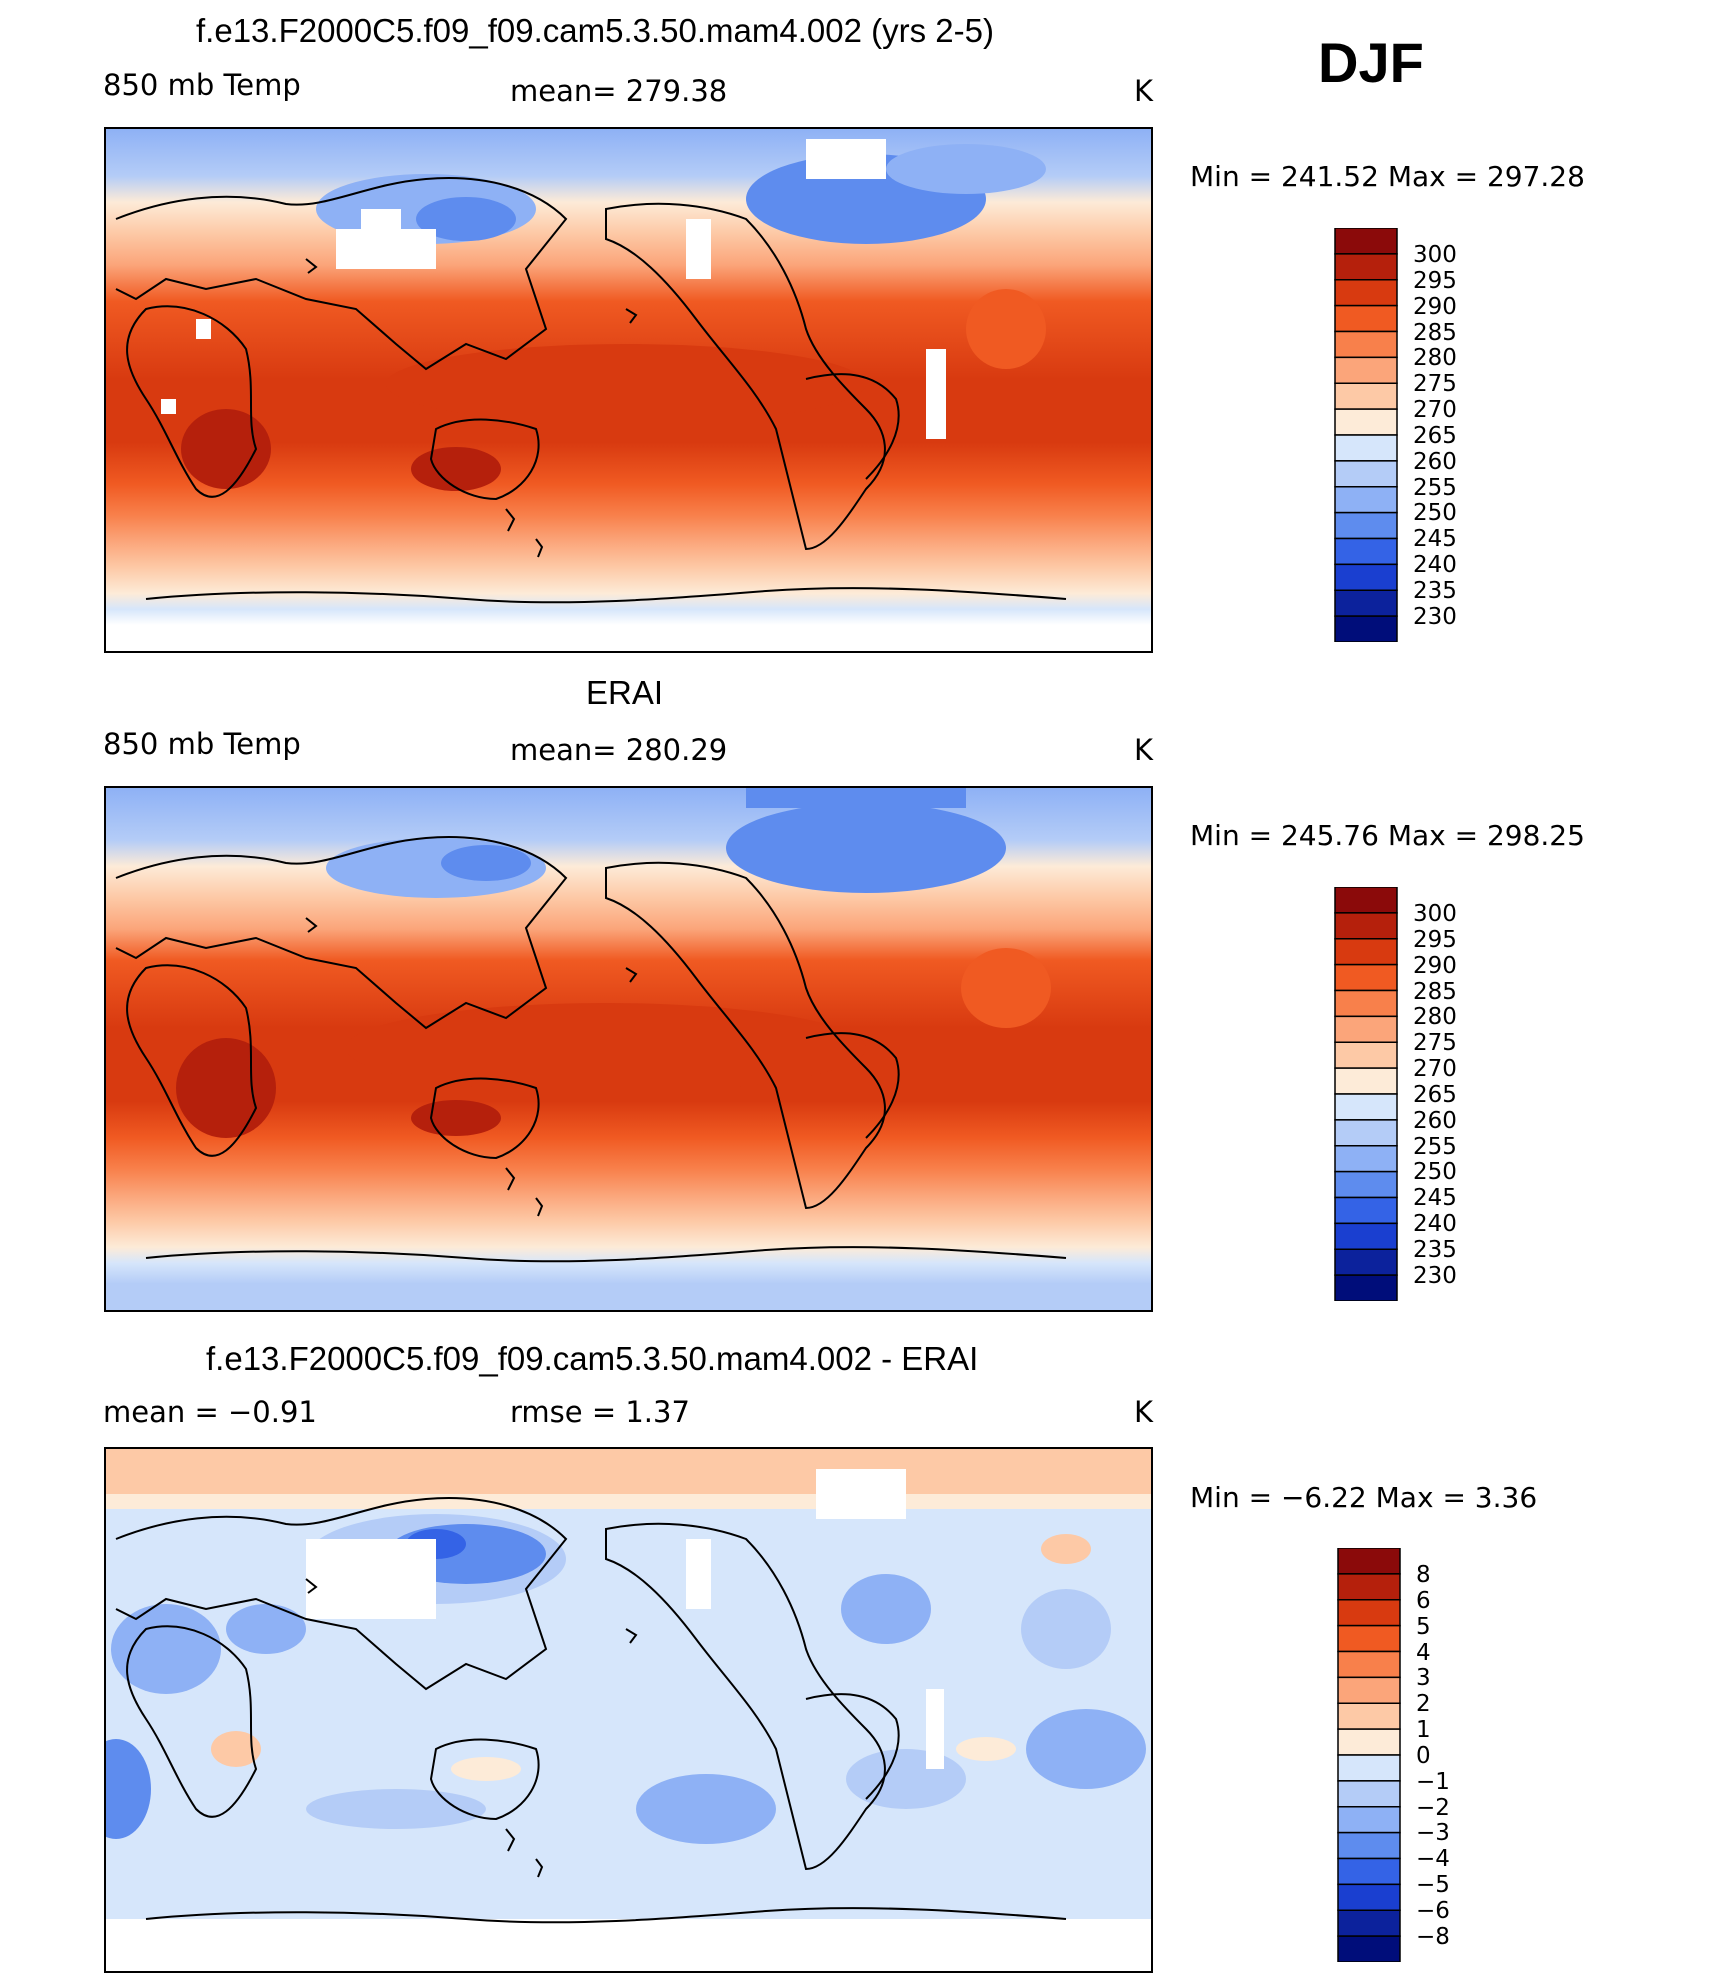 This screenshot has height=1973, width=1710. Describe the element at coordinates (202, 744) in the screenshot. I see `panel-obs-field-label: 850 mb Temp` at that location.